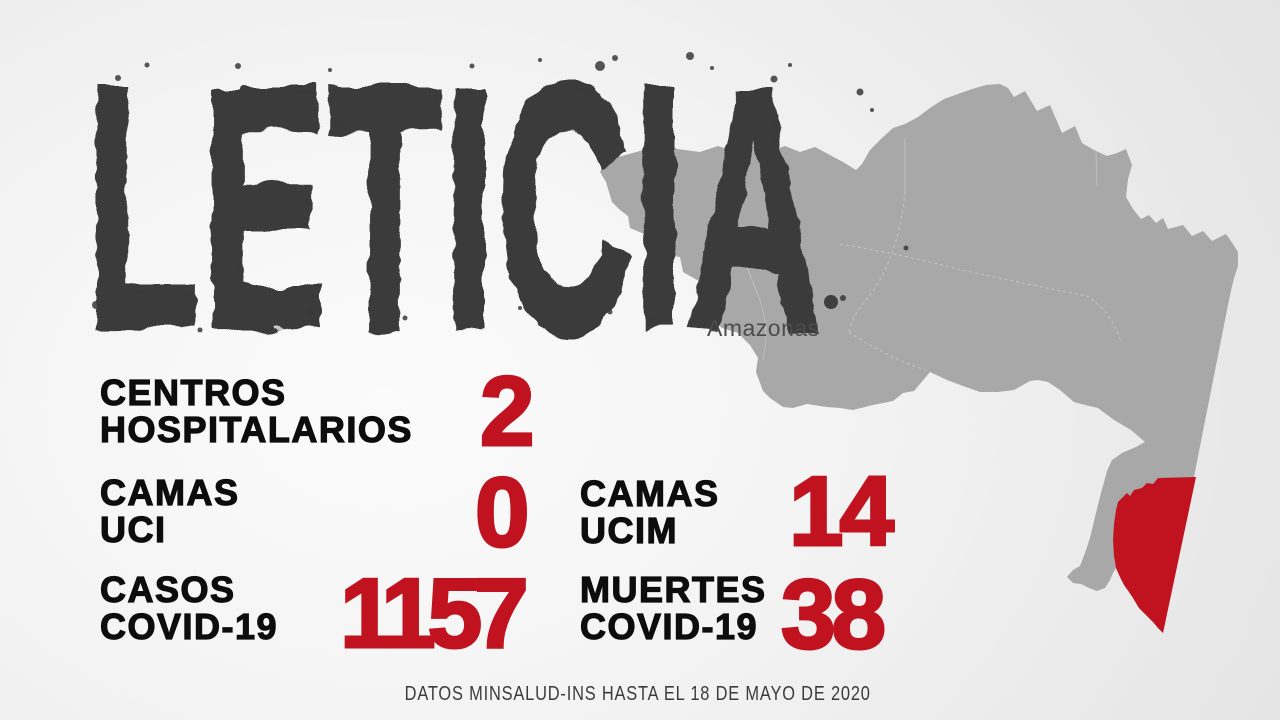 This screenshot has height=720, width=1280. What do you see at coordinates (673, 589) in the screenshot?
I see `stat-label-line: MUERTES` at bounding box center [673, 589].